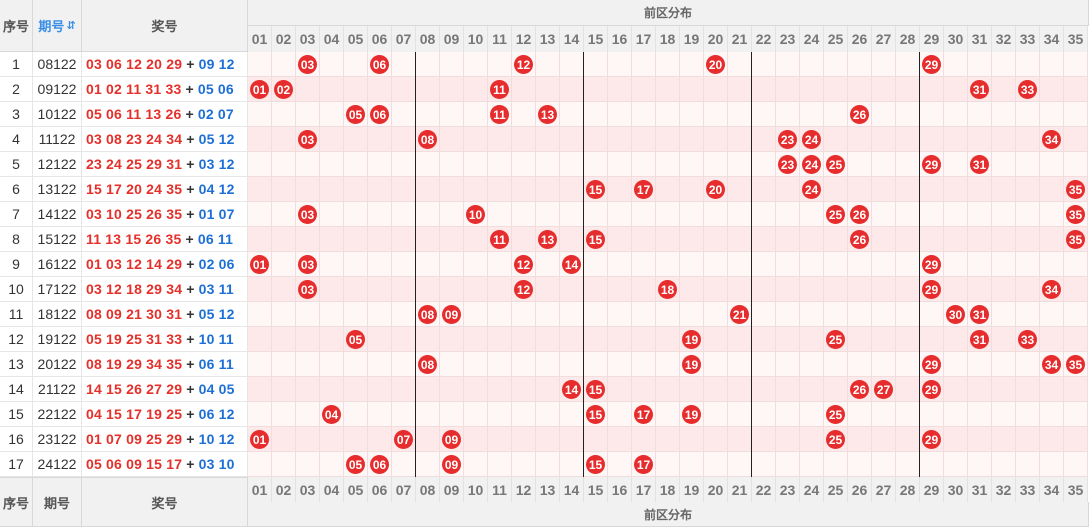 The height and width of the screenshot is (527, 1089). What do you see at coordinates (216, 314) in the screenshot?
I see `back-numbers: 05 12` at bounding box center [216, 314].